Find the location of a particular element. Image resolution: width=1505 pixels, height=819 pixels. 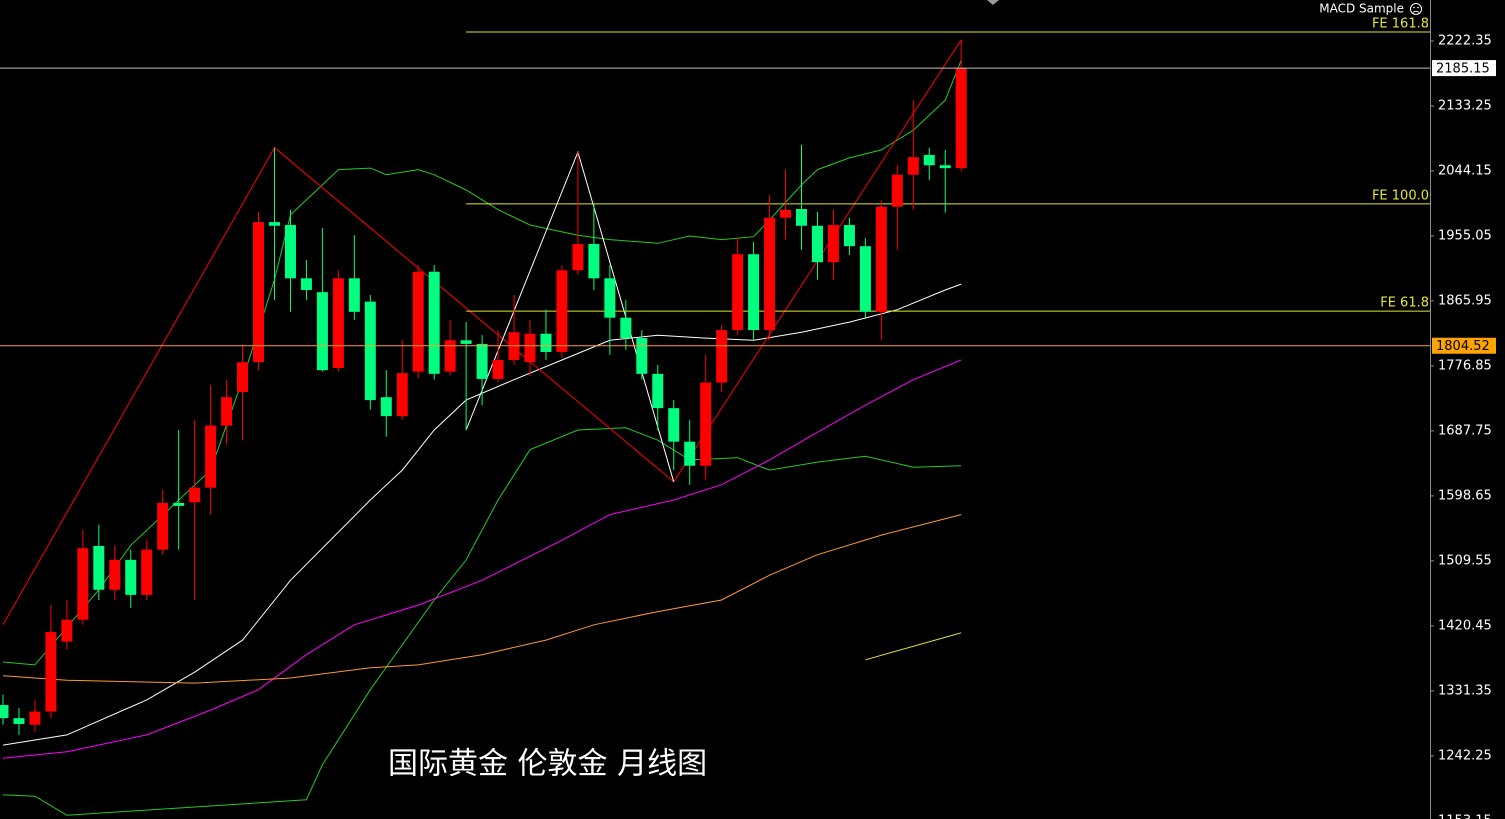

y-tick-label: 1509.55 is located at coordinates (1465, 560).